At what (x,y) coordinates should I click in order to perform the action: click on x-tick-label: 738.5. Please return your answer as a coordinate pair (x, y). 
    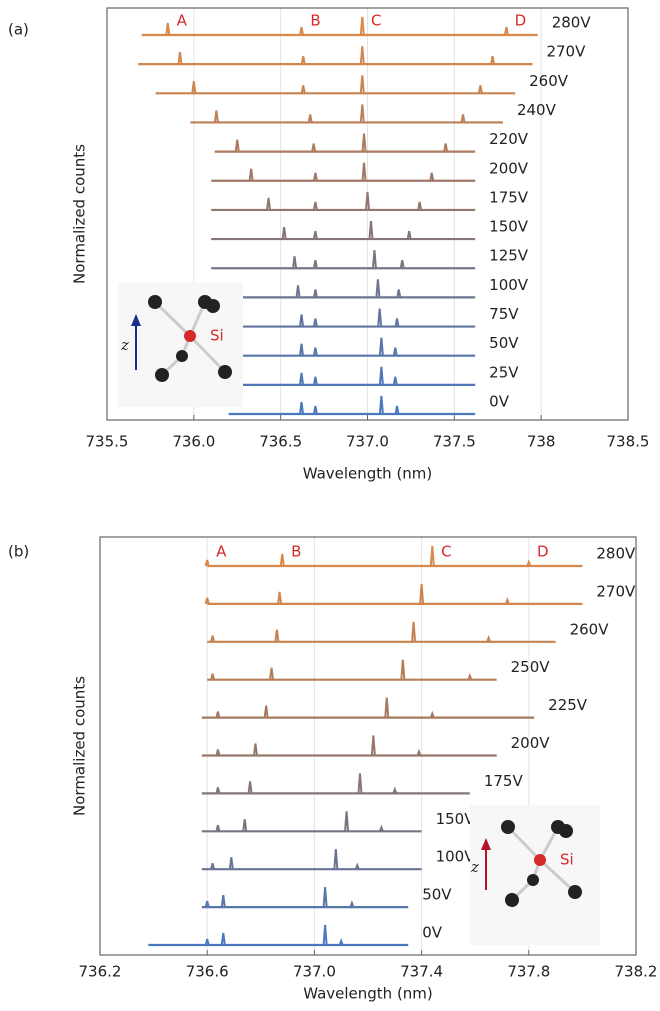
    Looking at the image, I should click on (628, 442).